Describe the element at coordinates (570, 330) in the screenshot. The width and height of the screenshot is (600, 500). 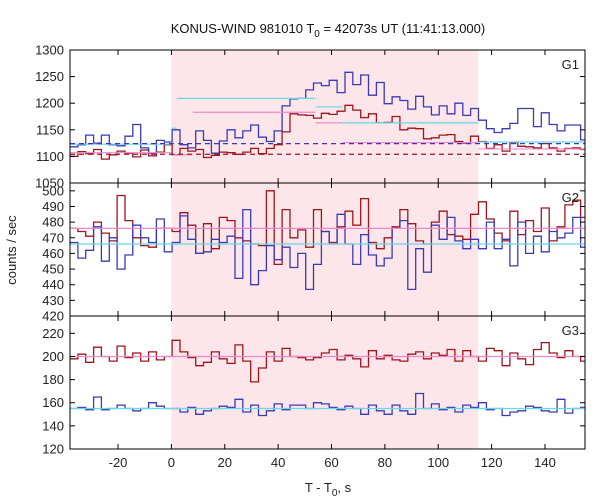
I see `panel-label-G3: G3` at that location.